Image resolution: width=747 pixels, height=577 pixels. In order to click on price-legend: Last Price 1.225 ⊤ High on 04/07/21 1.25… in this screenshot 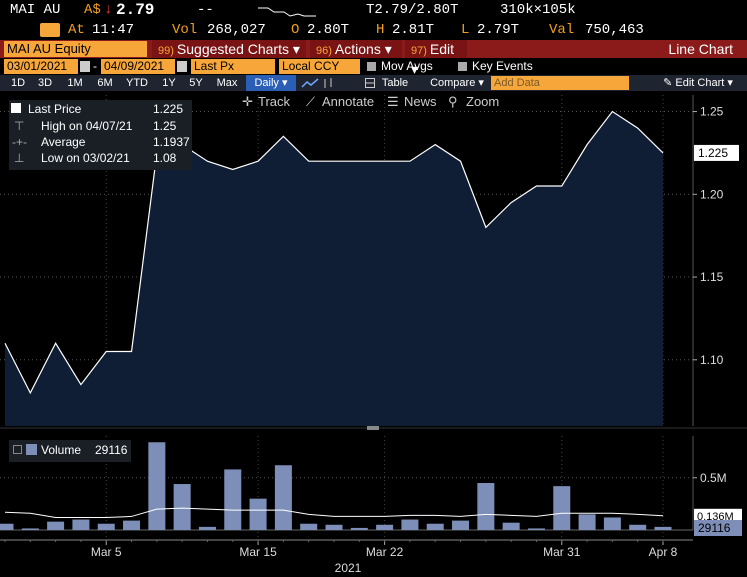, I will do `click(100, 135)`.